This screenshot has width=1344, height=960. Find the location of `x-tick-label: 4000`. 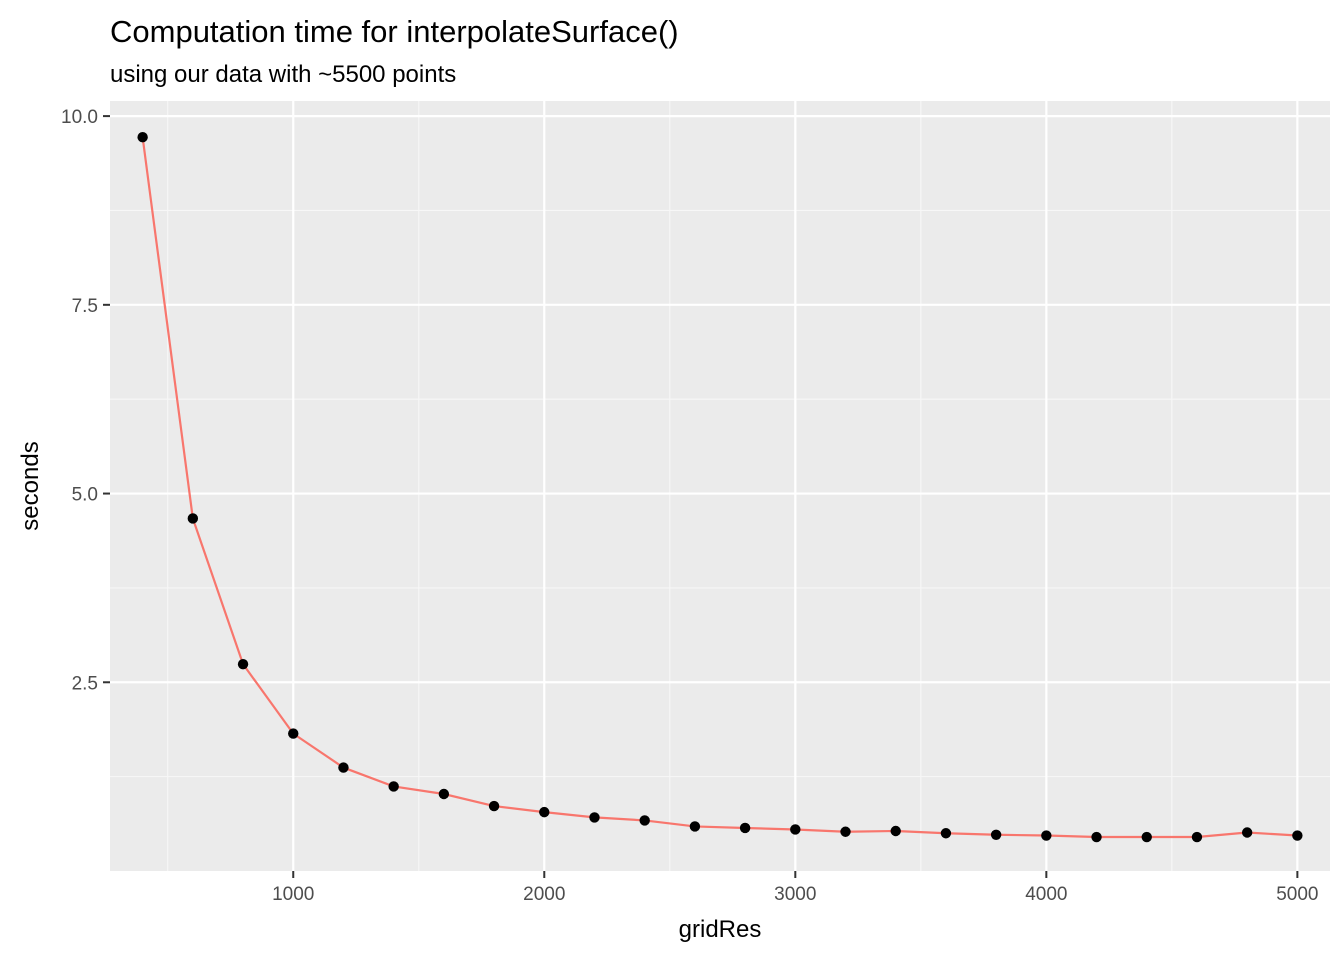

x-tick-label: 4000 is located at coordinates (1046, 894).